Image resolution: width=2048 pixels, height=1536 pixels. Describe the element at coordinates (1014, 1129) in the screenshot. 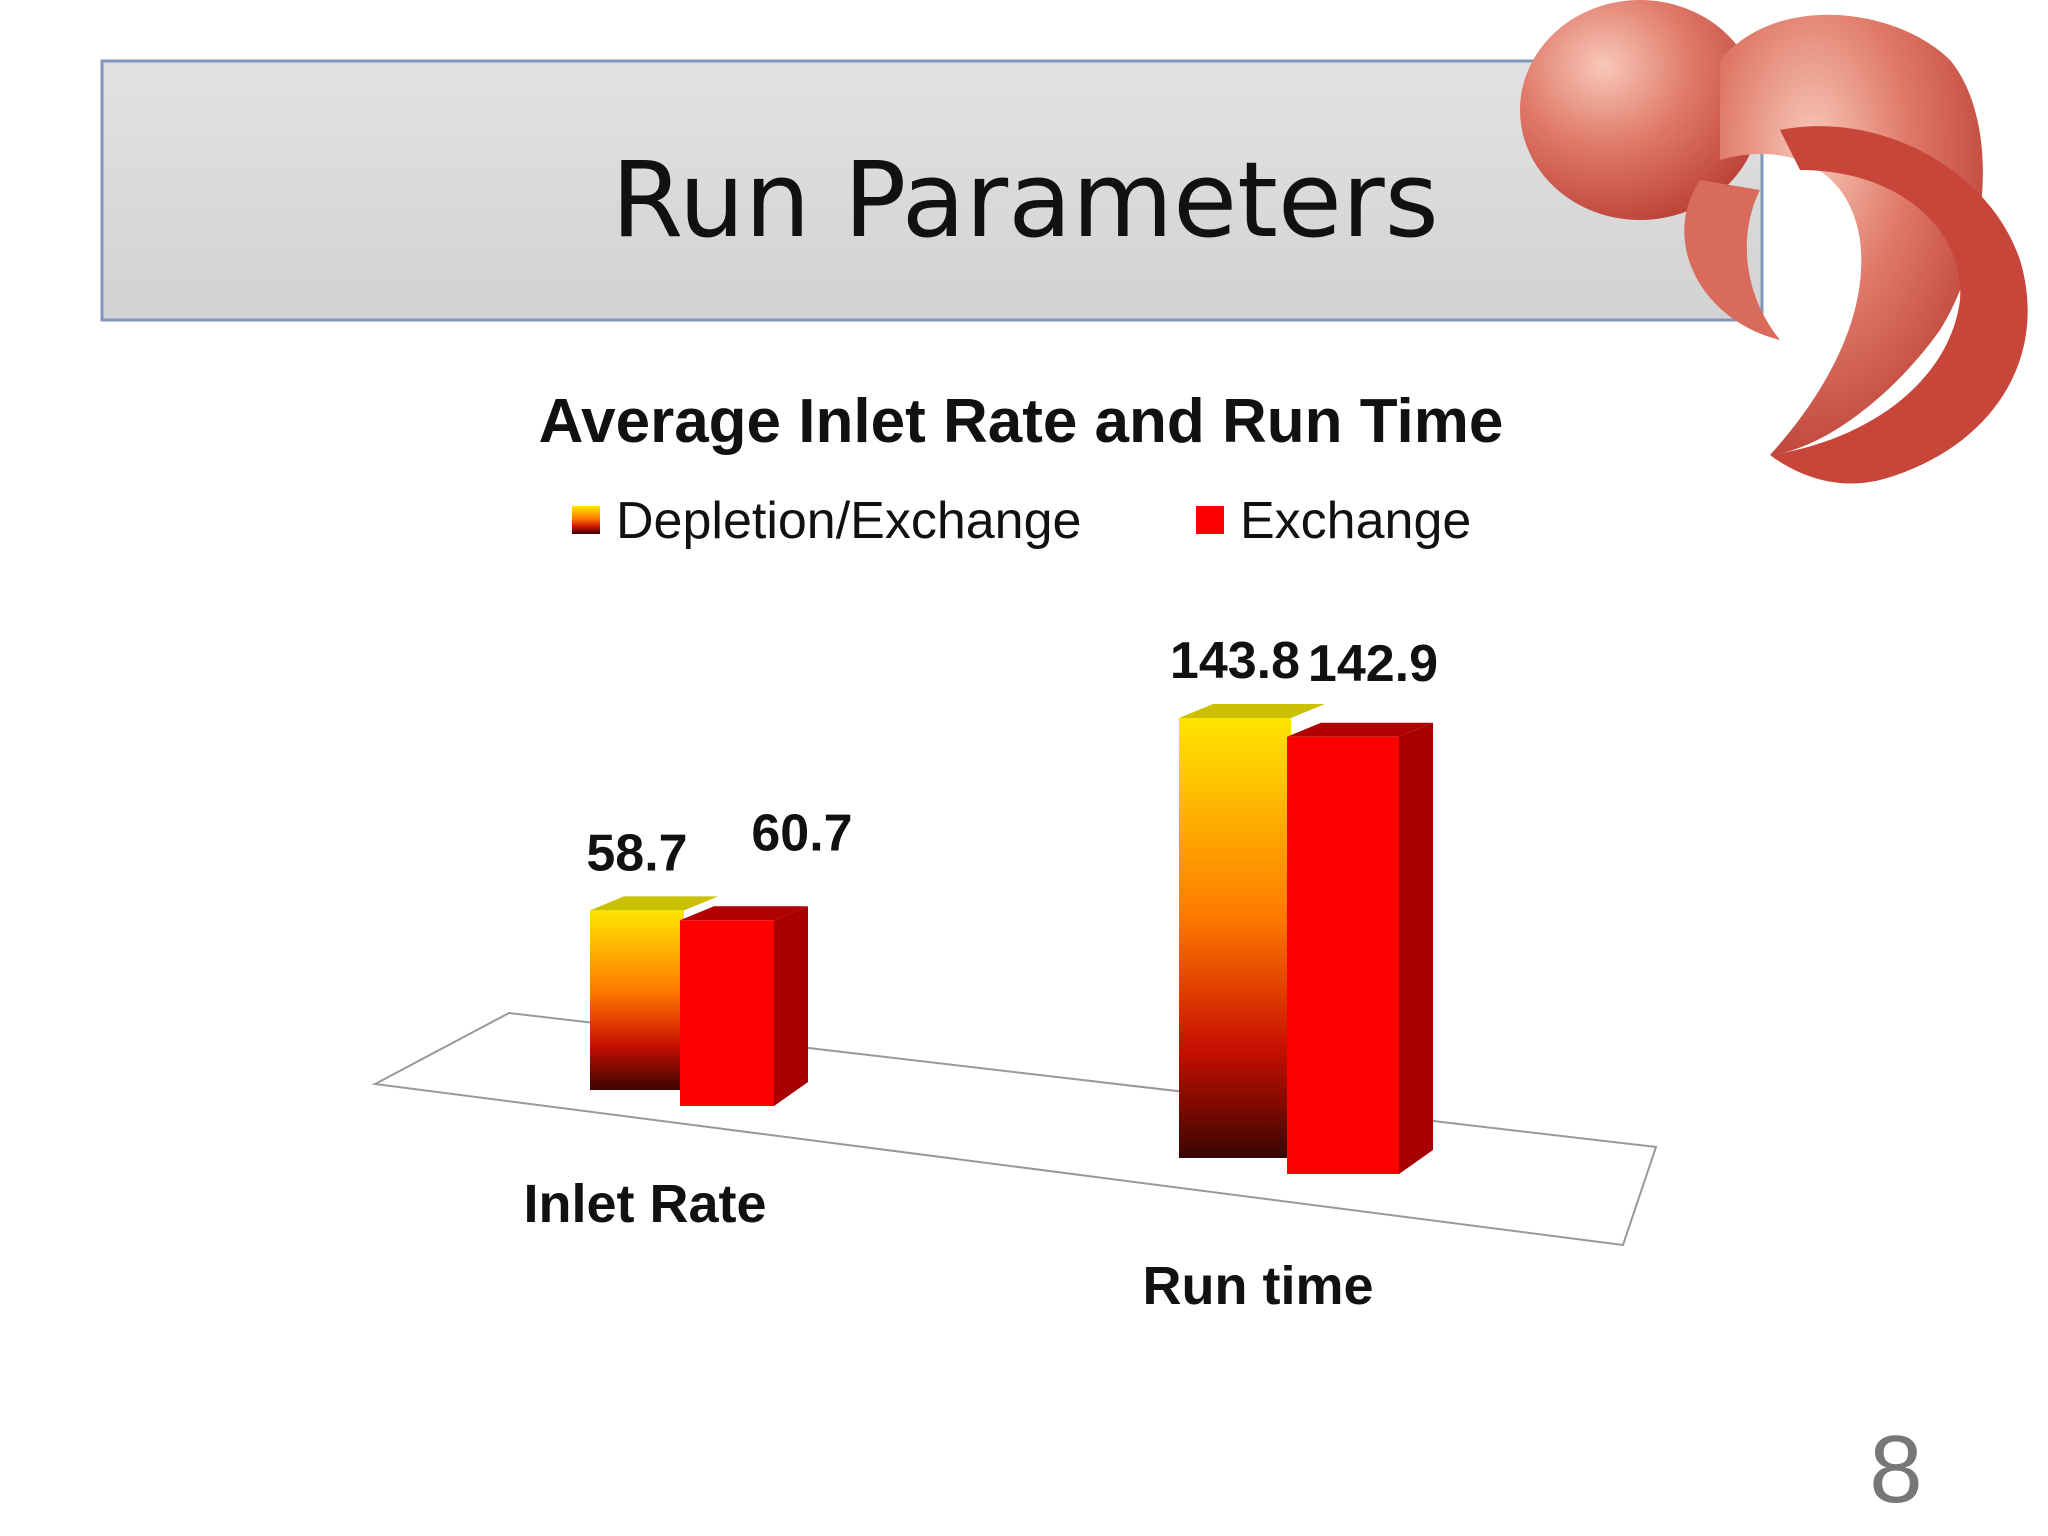

I see `floor` at that location.